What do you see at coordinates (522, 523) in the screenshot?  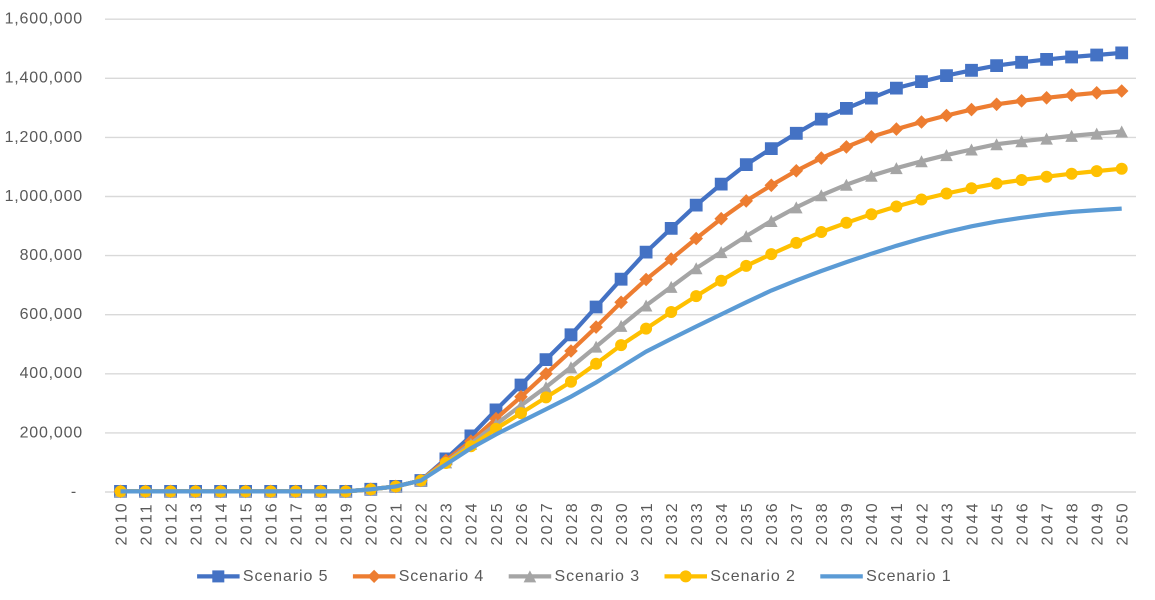 I see `svg-text: 2026` at bounding box center [522, 523].